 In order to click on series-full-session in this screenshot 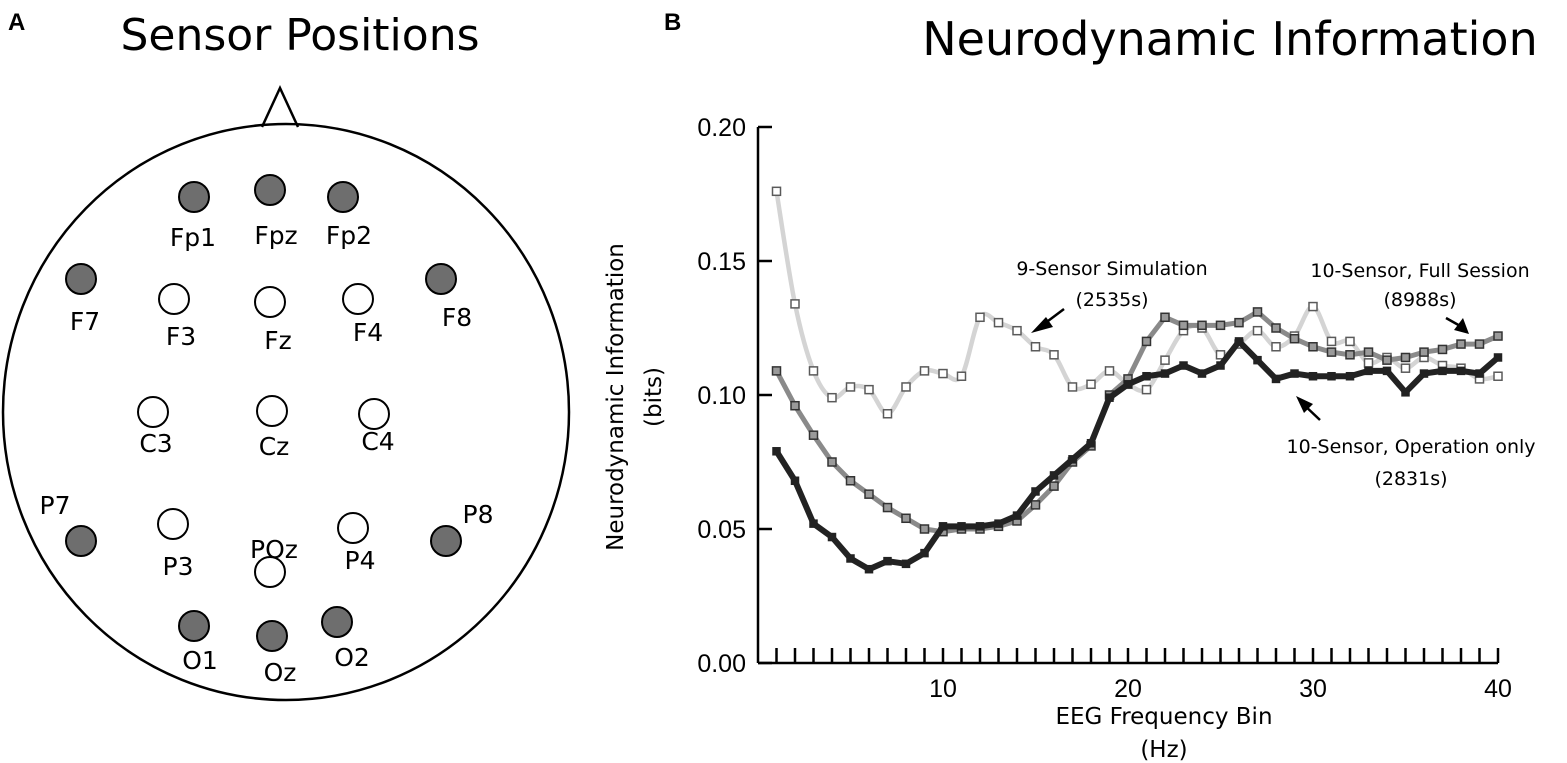, I will do `click(1137, 422)`.